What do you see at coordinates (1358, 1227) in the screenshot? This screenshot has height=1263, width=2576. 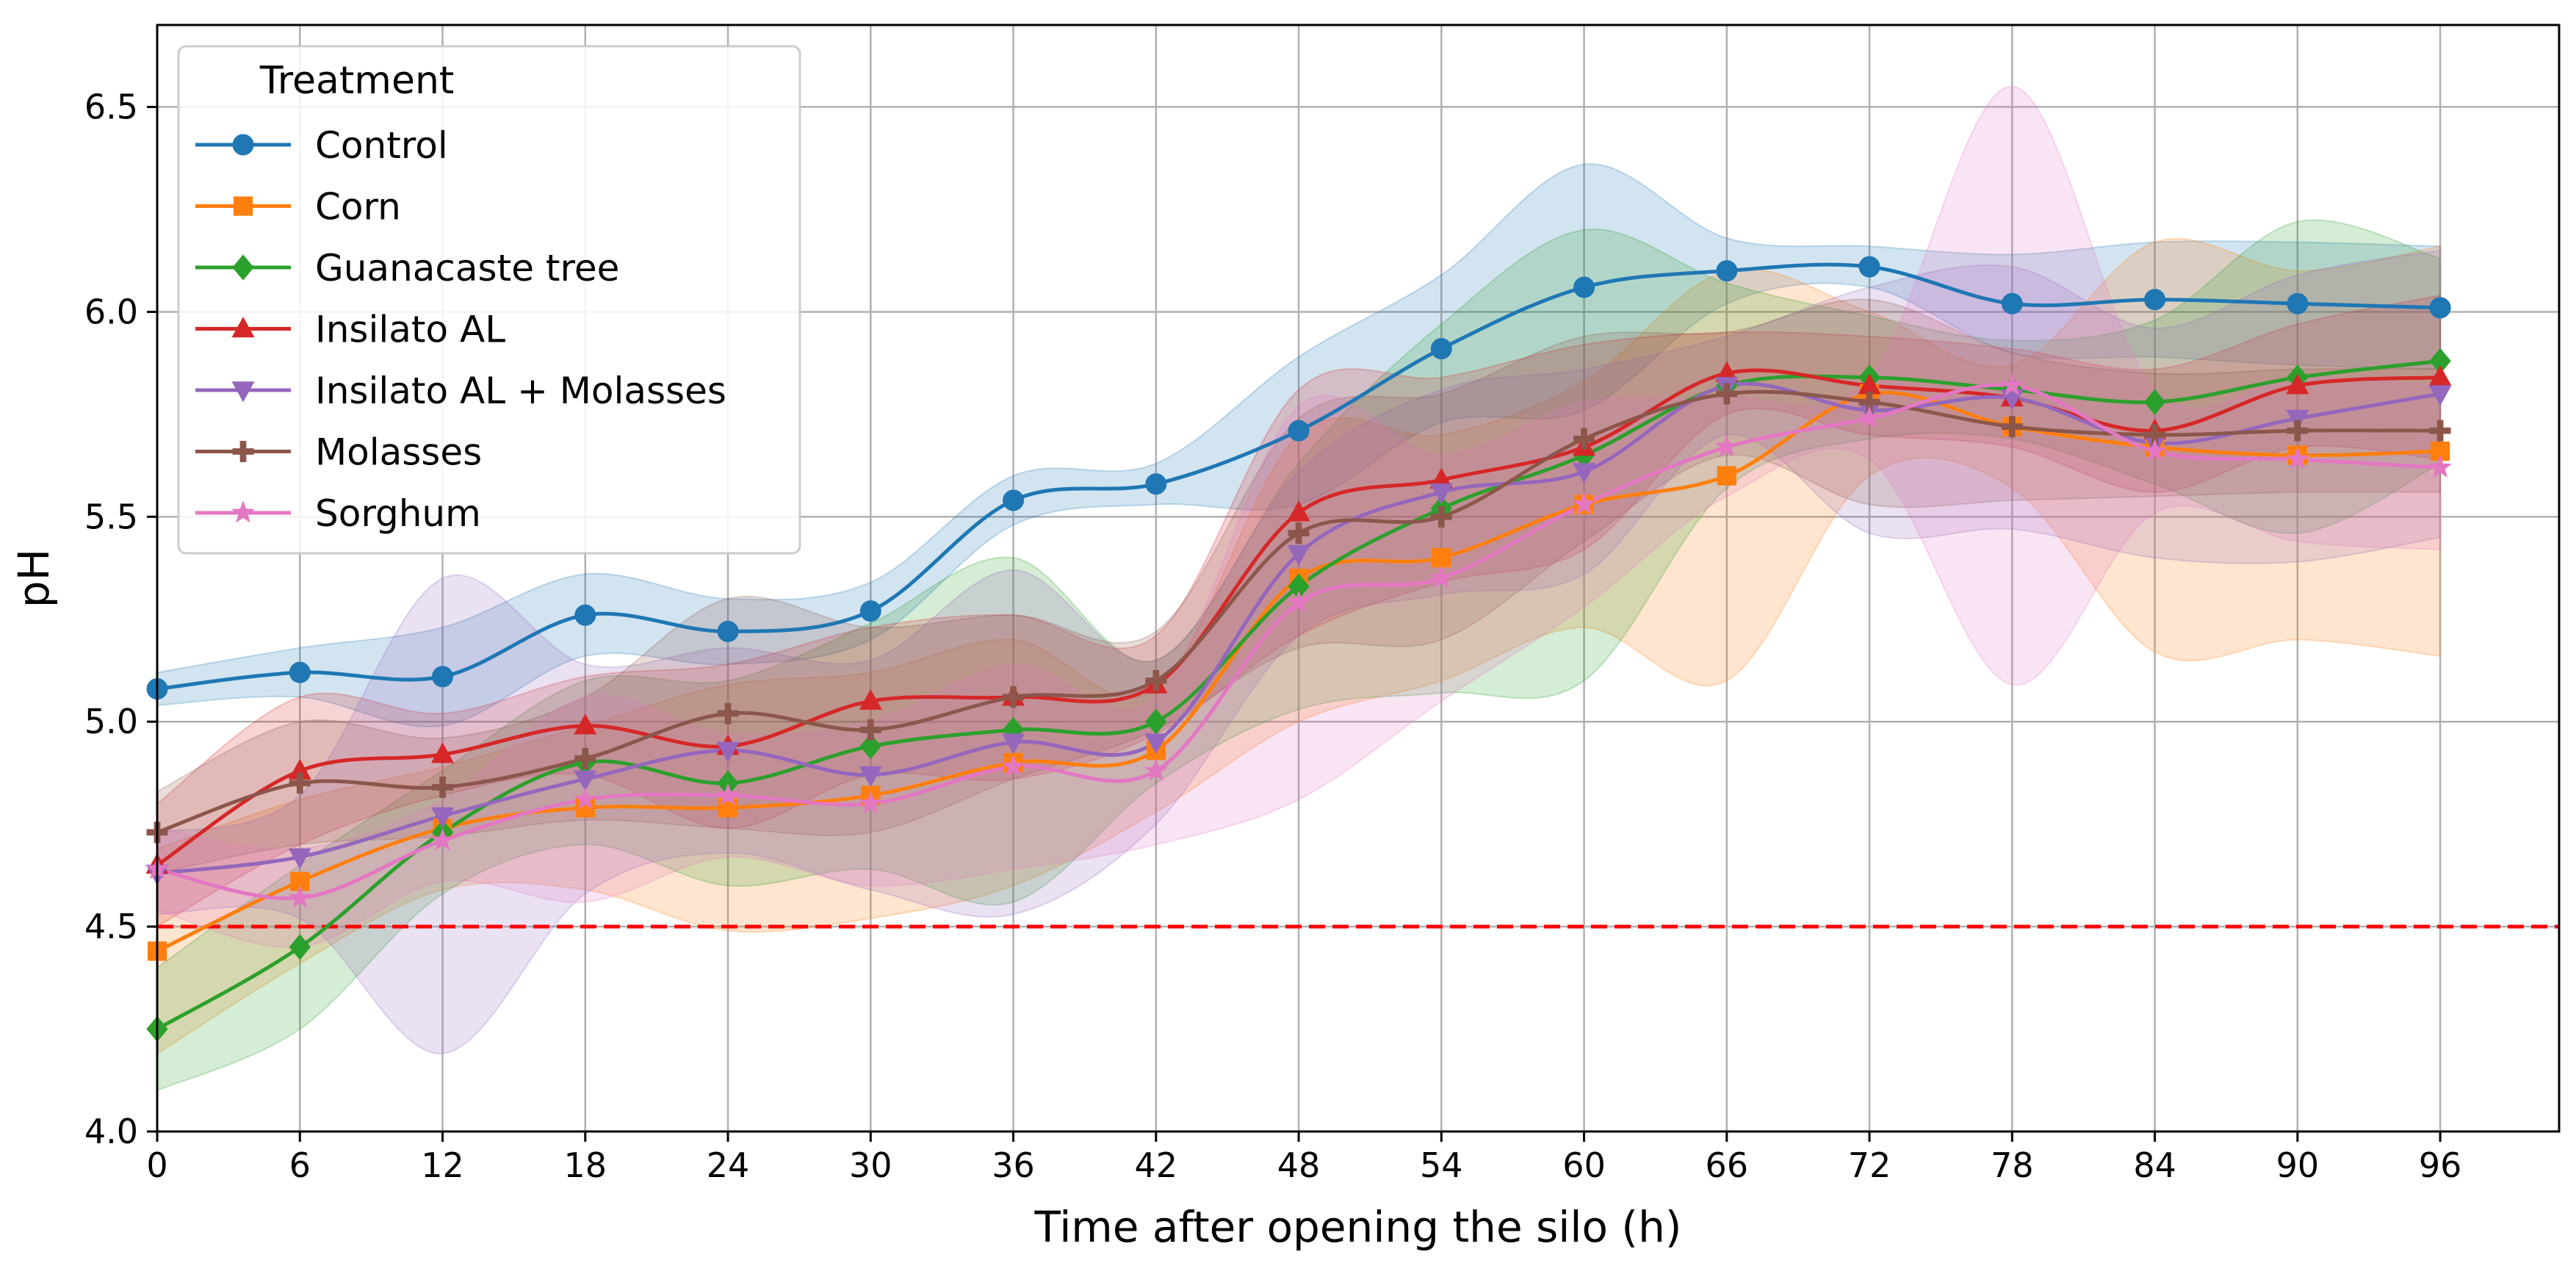 I see `x-axis-title: Time after opening the silo (h)` at bounding box center [1358, 1227].